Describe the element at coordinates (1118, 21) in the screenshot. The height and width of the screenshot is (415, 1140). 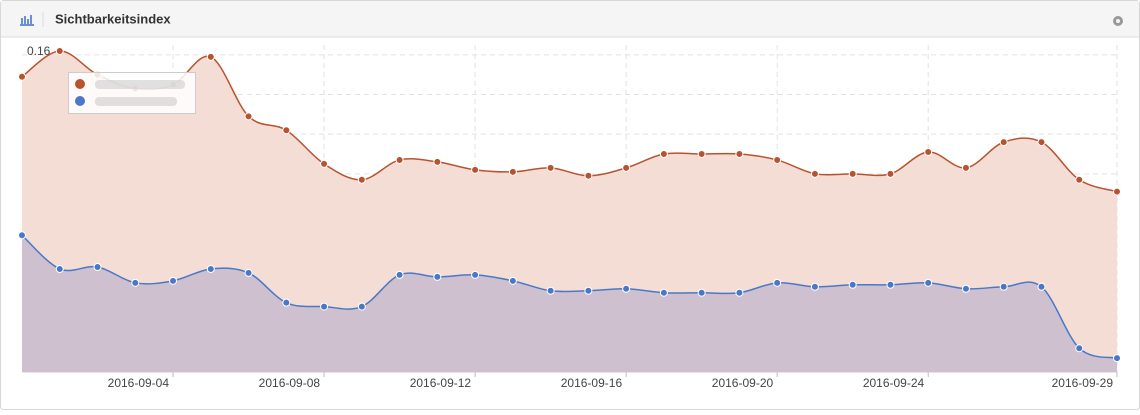
I see `settings-icon` at that location.